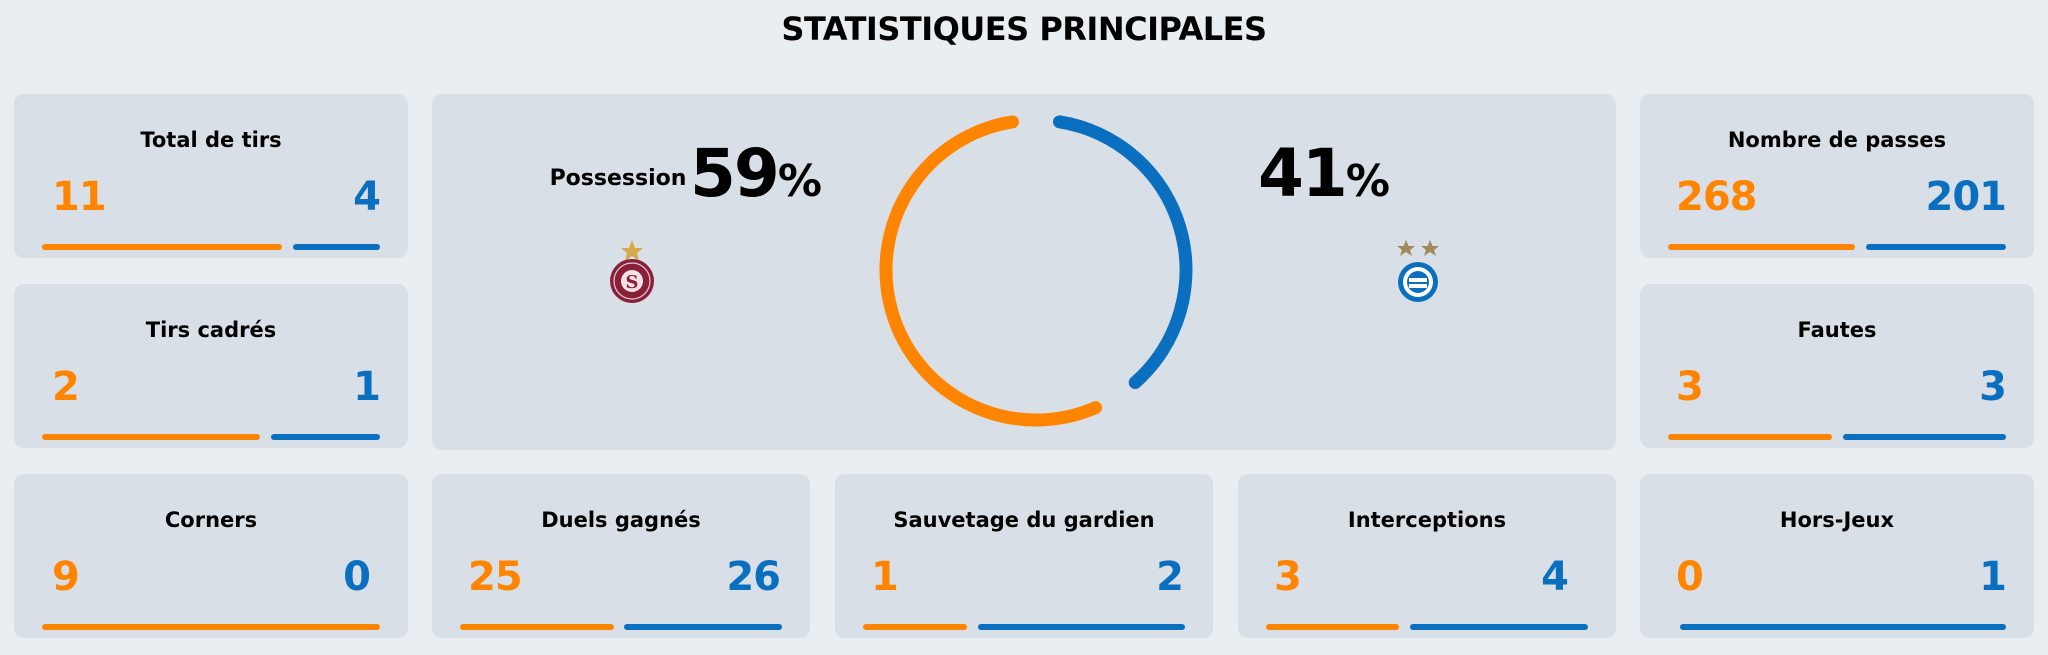  What do you see at coordinates (211, 556) in the screenshot?
I see `stat-card-corners: Corners 9 0` at bounding box center [211, 556].